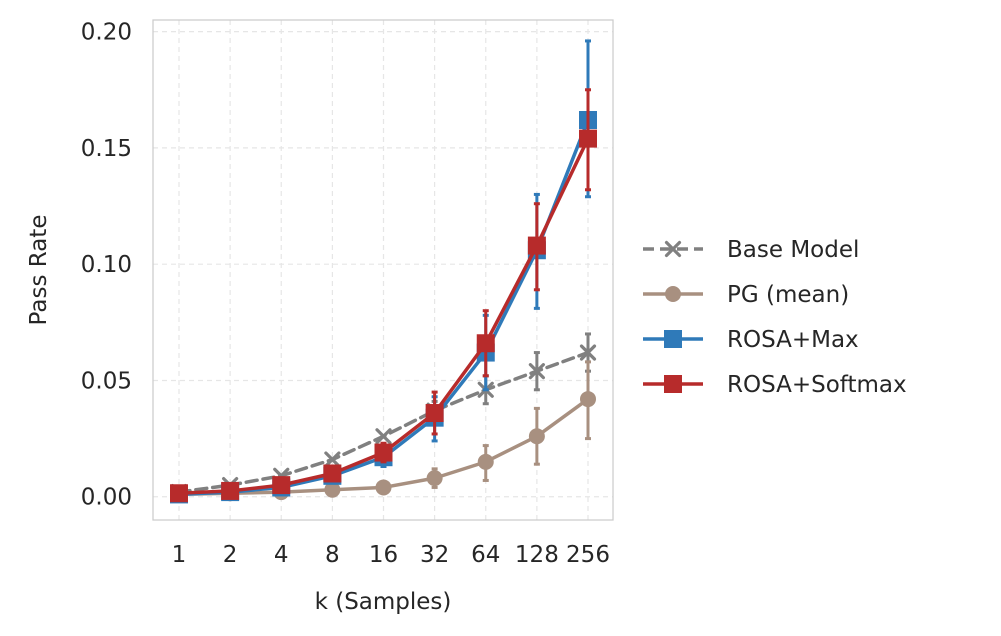 This screenshot has height=636, width=1001. I want to click on legend-item: PG (mean), so click(746, 295).